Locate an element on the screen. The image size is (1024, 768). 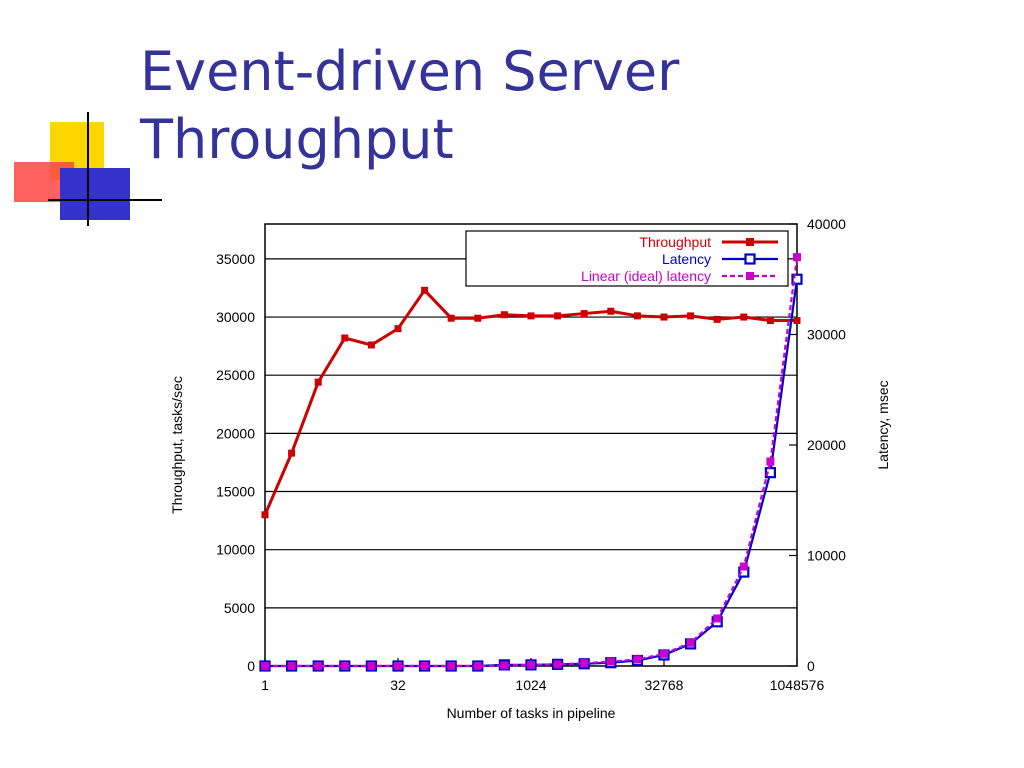
legend-label: Latency is located at coordinates (686, 259).